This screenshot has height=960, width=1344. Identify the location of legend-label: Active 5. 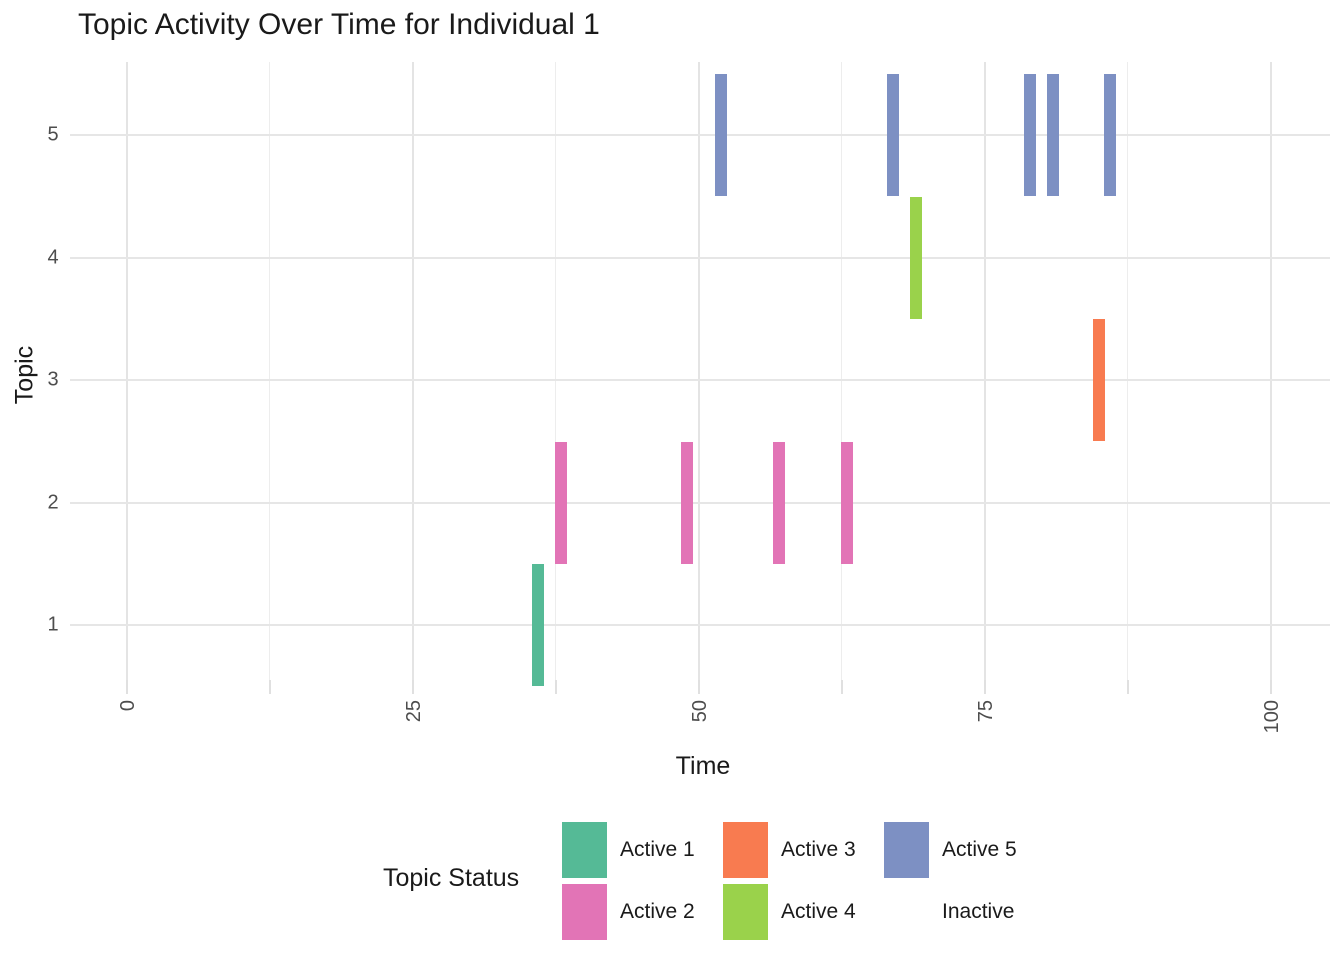
(979, 849).